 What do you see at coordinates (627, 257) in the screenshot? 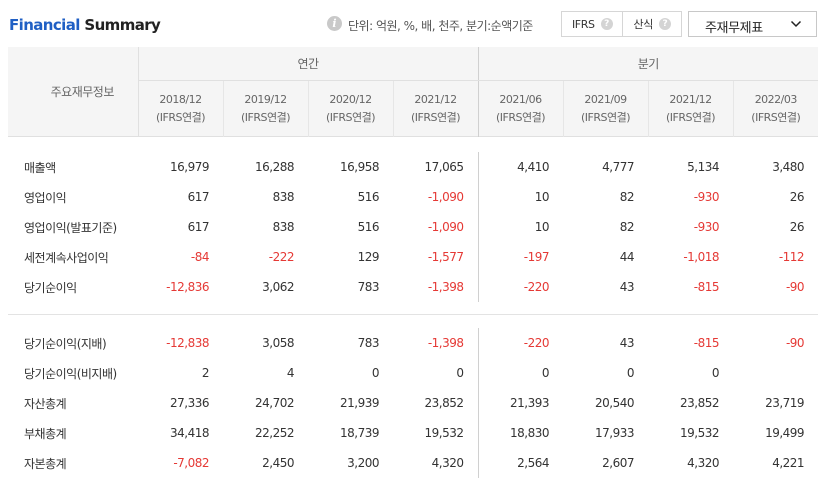
I see `table-cell: 44` at bounding box center [627, 257].